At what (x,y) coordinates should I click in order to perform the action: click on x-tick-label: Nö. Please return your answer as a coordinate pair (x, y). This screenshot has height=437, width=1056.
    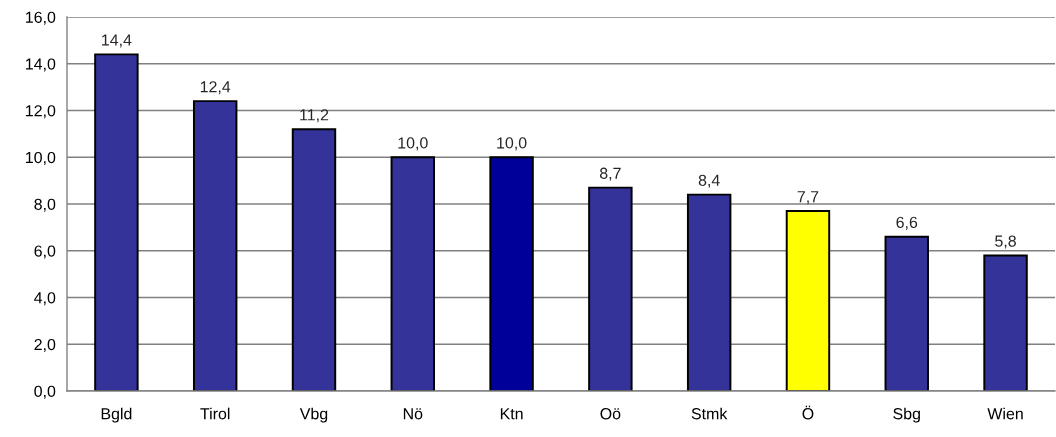
    Looking at the image, I should click on (413, 414).